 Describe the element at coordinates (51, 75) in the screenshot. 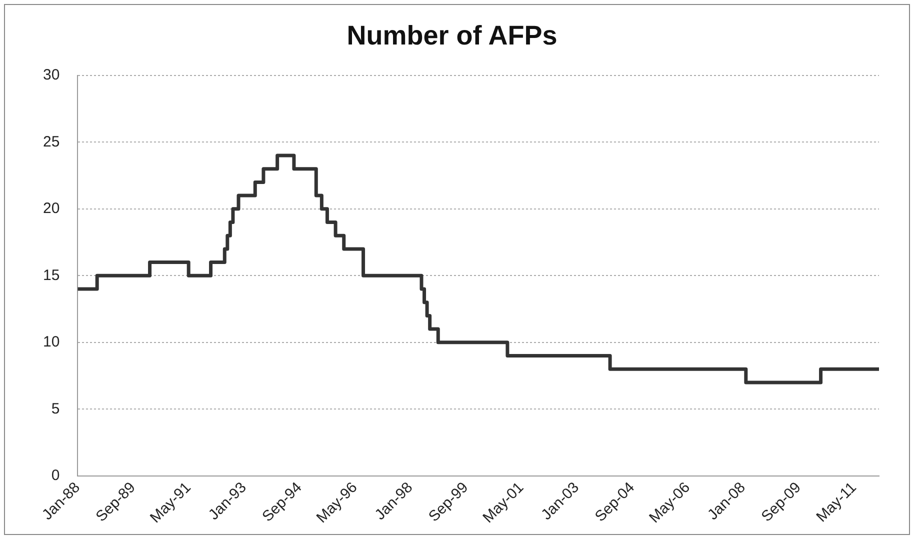

I see `y-tick-label: 30` at that location.